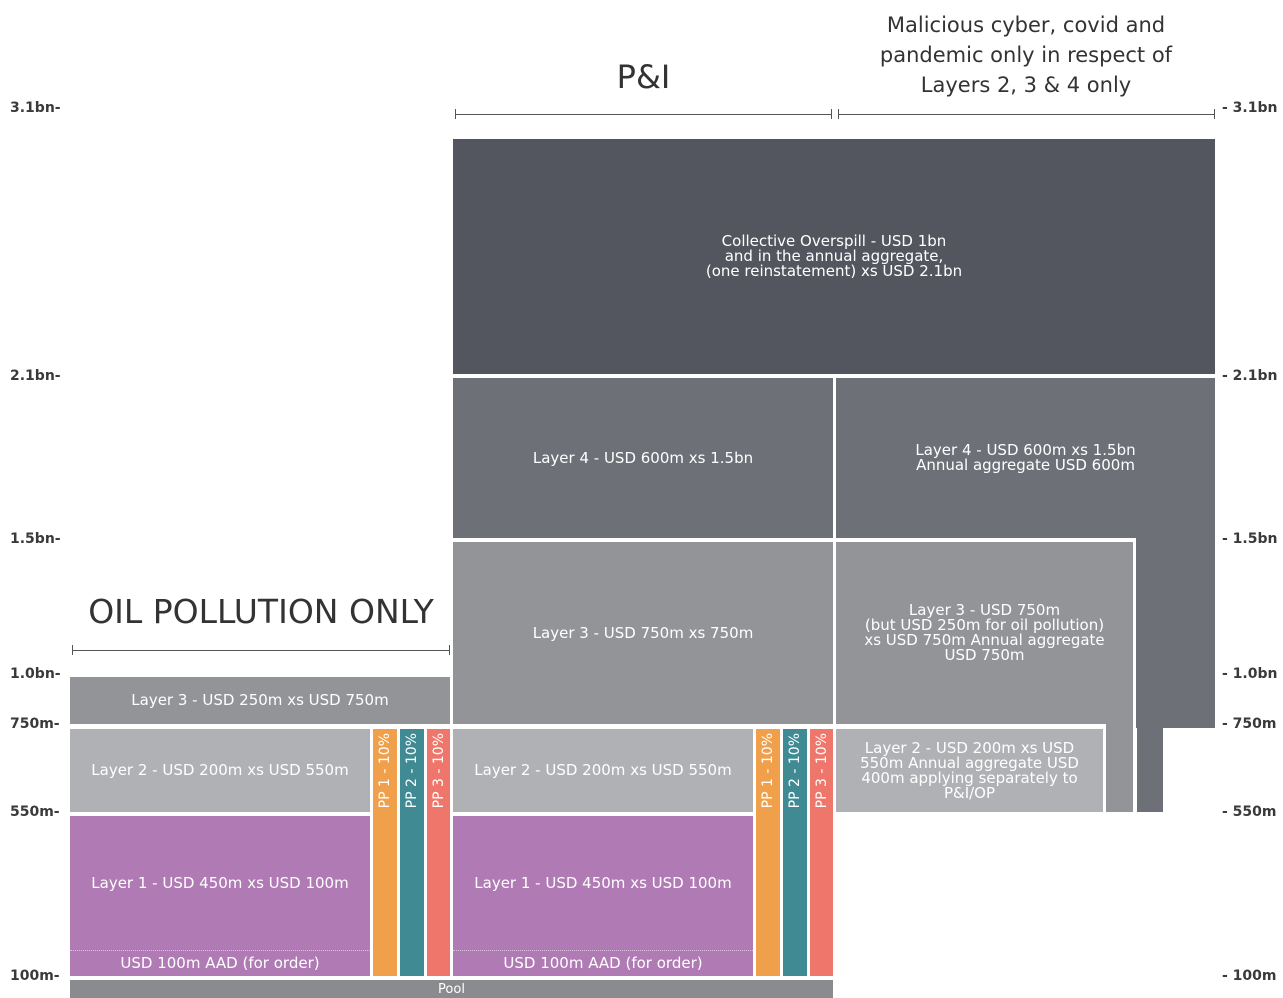  Describe the element at coordinates (984, 640) in the screenshot. I see `block-line: xs USD 750m Annual aggregate` at that location.